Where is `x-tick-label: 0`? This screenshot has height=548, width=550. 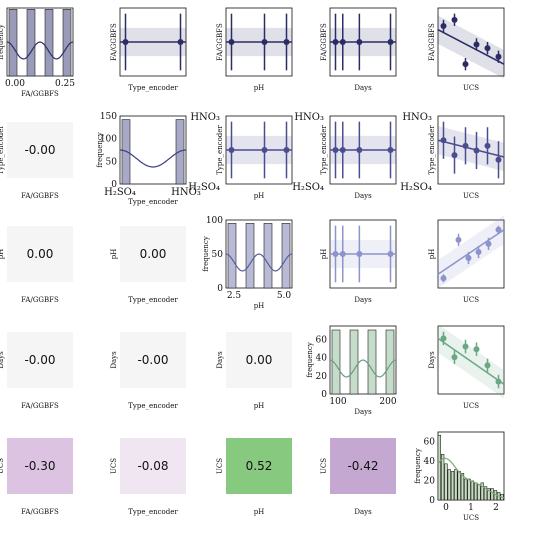
x-tick-label: 0 is located at coordinates (446, 508).